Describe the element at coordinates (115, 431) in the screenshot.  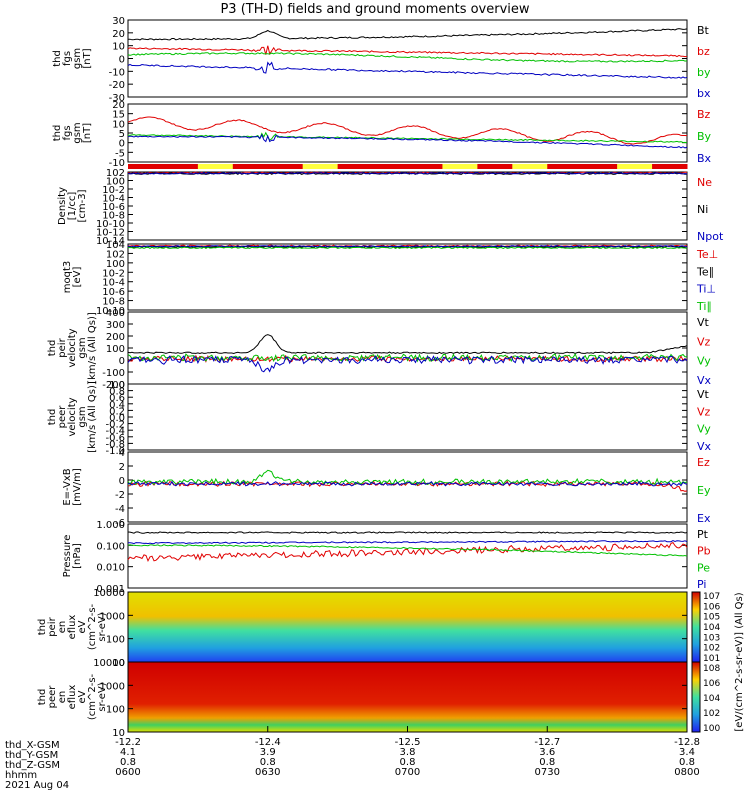
I see `y-tick-label: -0.4` at that location.